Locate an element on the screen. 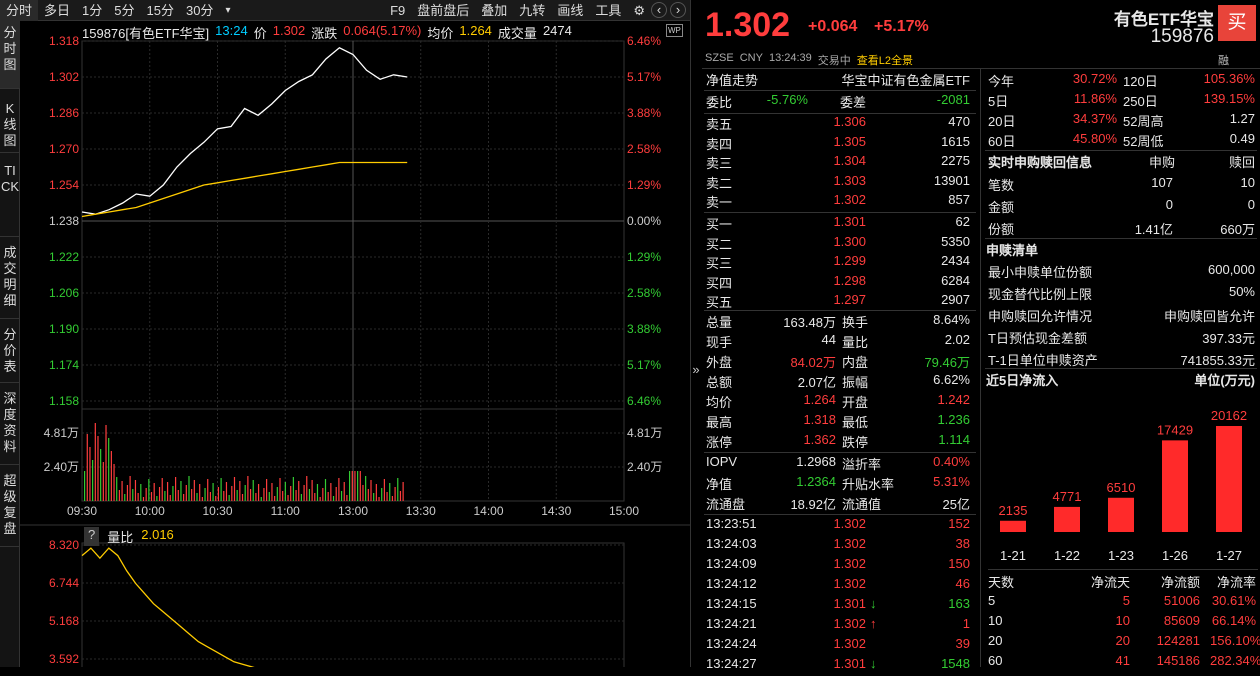 The image size is (1260, 676). nav-super-review: 超级复盘 is located at coordinates (10, 506).